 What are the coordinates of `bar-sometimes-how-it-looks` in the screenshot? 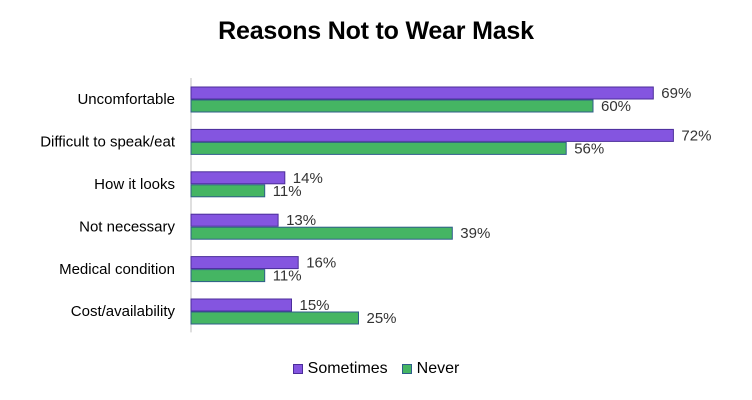 It's located at (238, 178).